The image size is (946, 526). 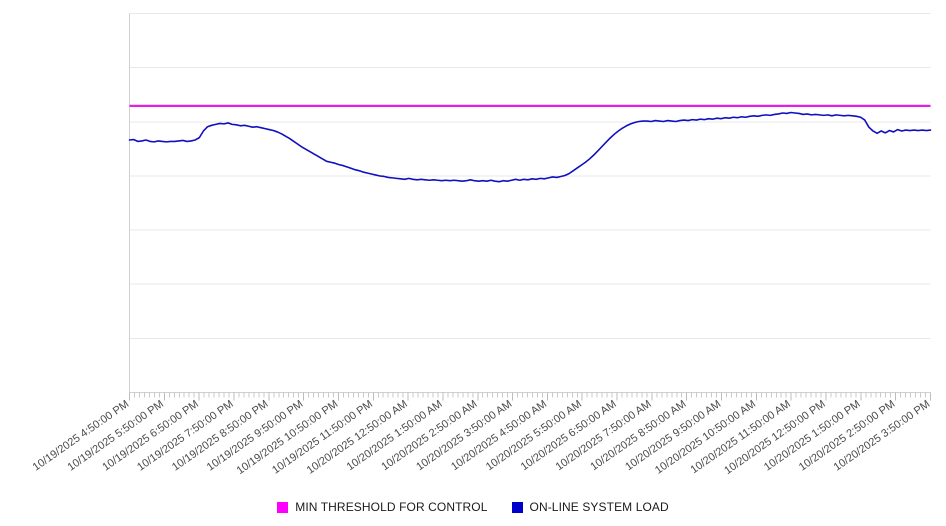 I want to click on legend-swatch-threshold-icon, so click(x=283, y=507).